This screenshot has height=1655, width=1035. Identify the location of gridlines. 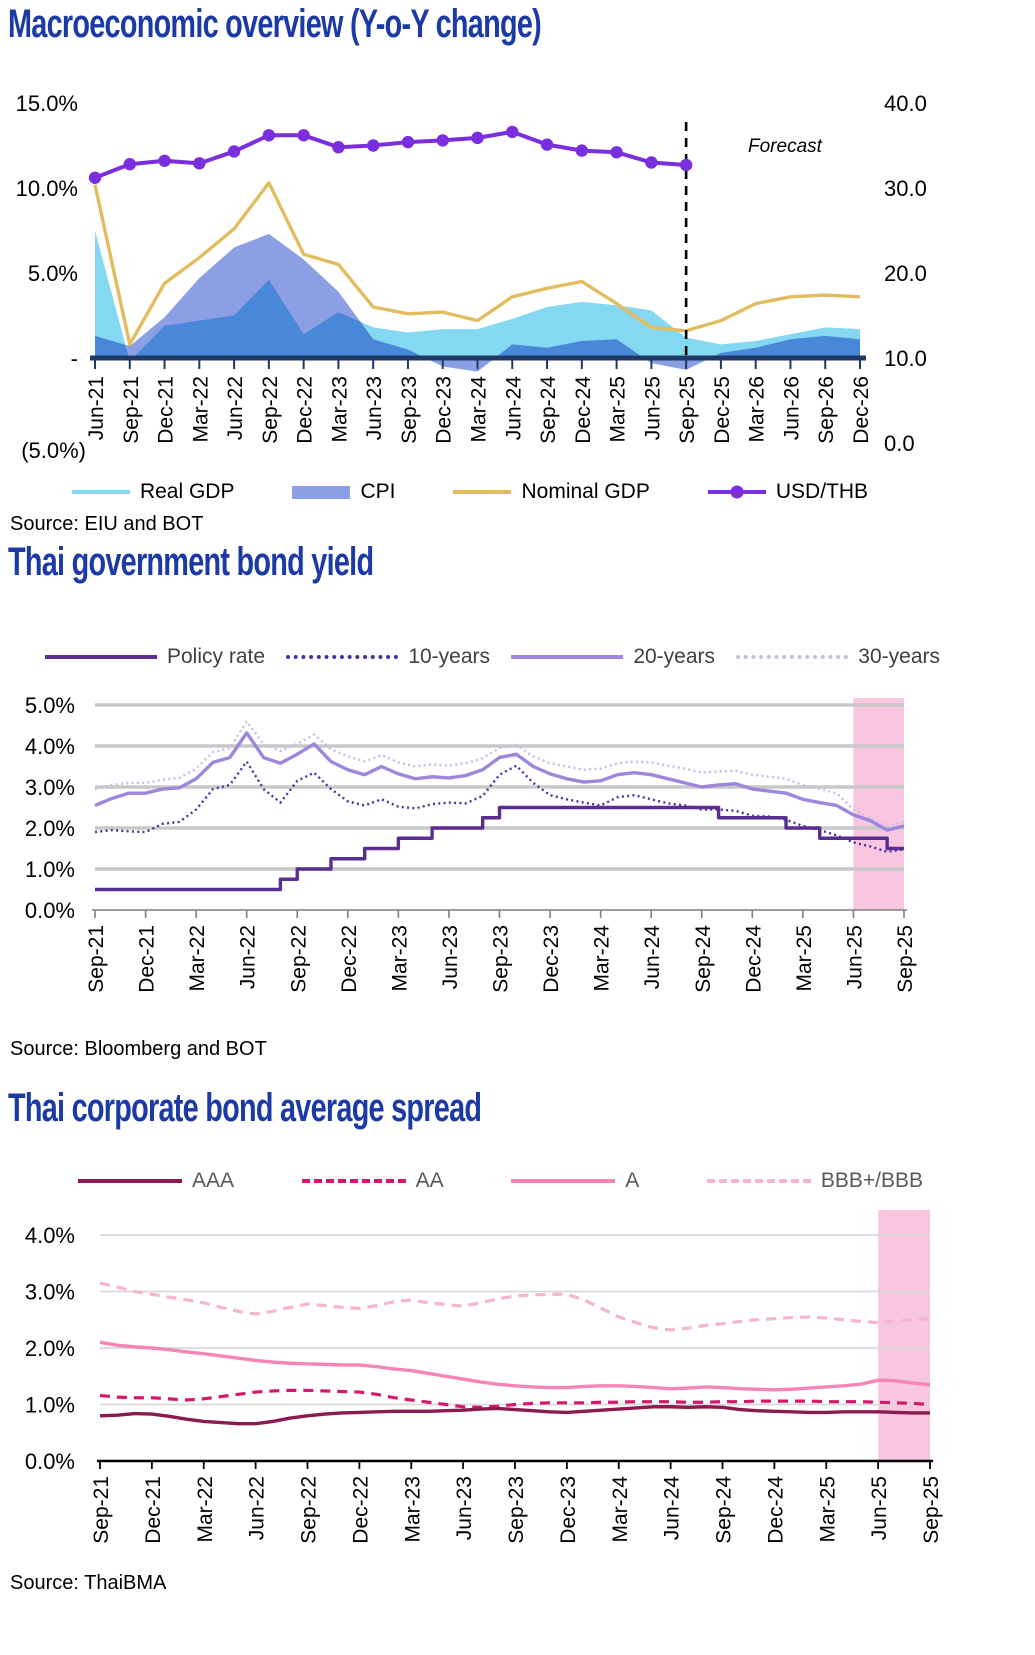
(499, 787).